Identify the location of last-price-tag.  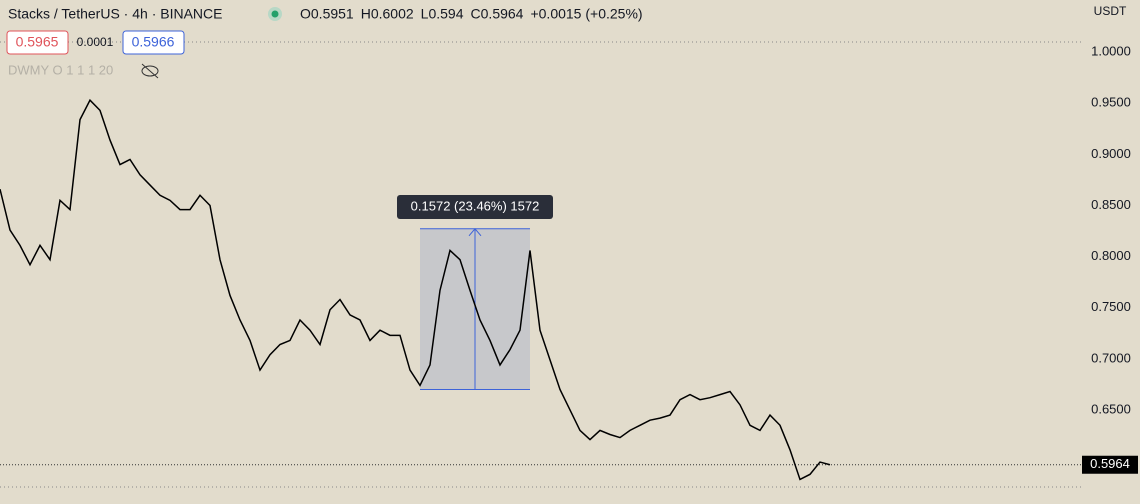
(1110, 464).